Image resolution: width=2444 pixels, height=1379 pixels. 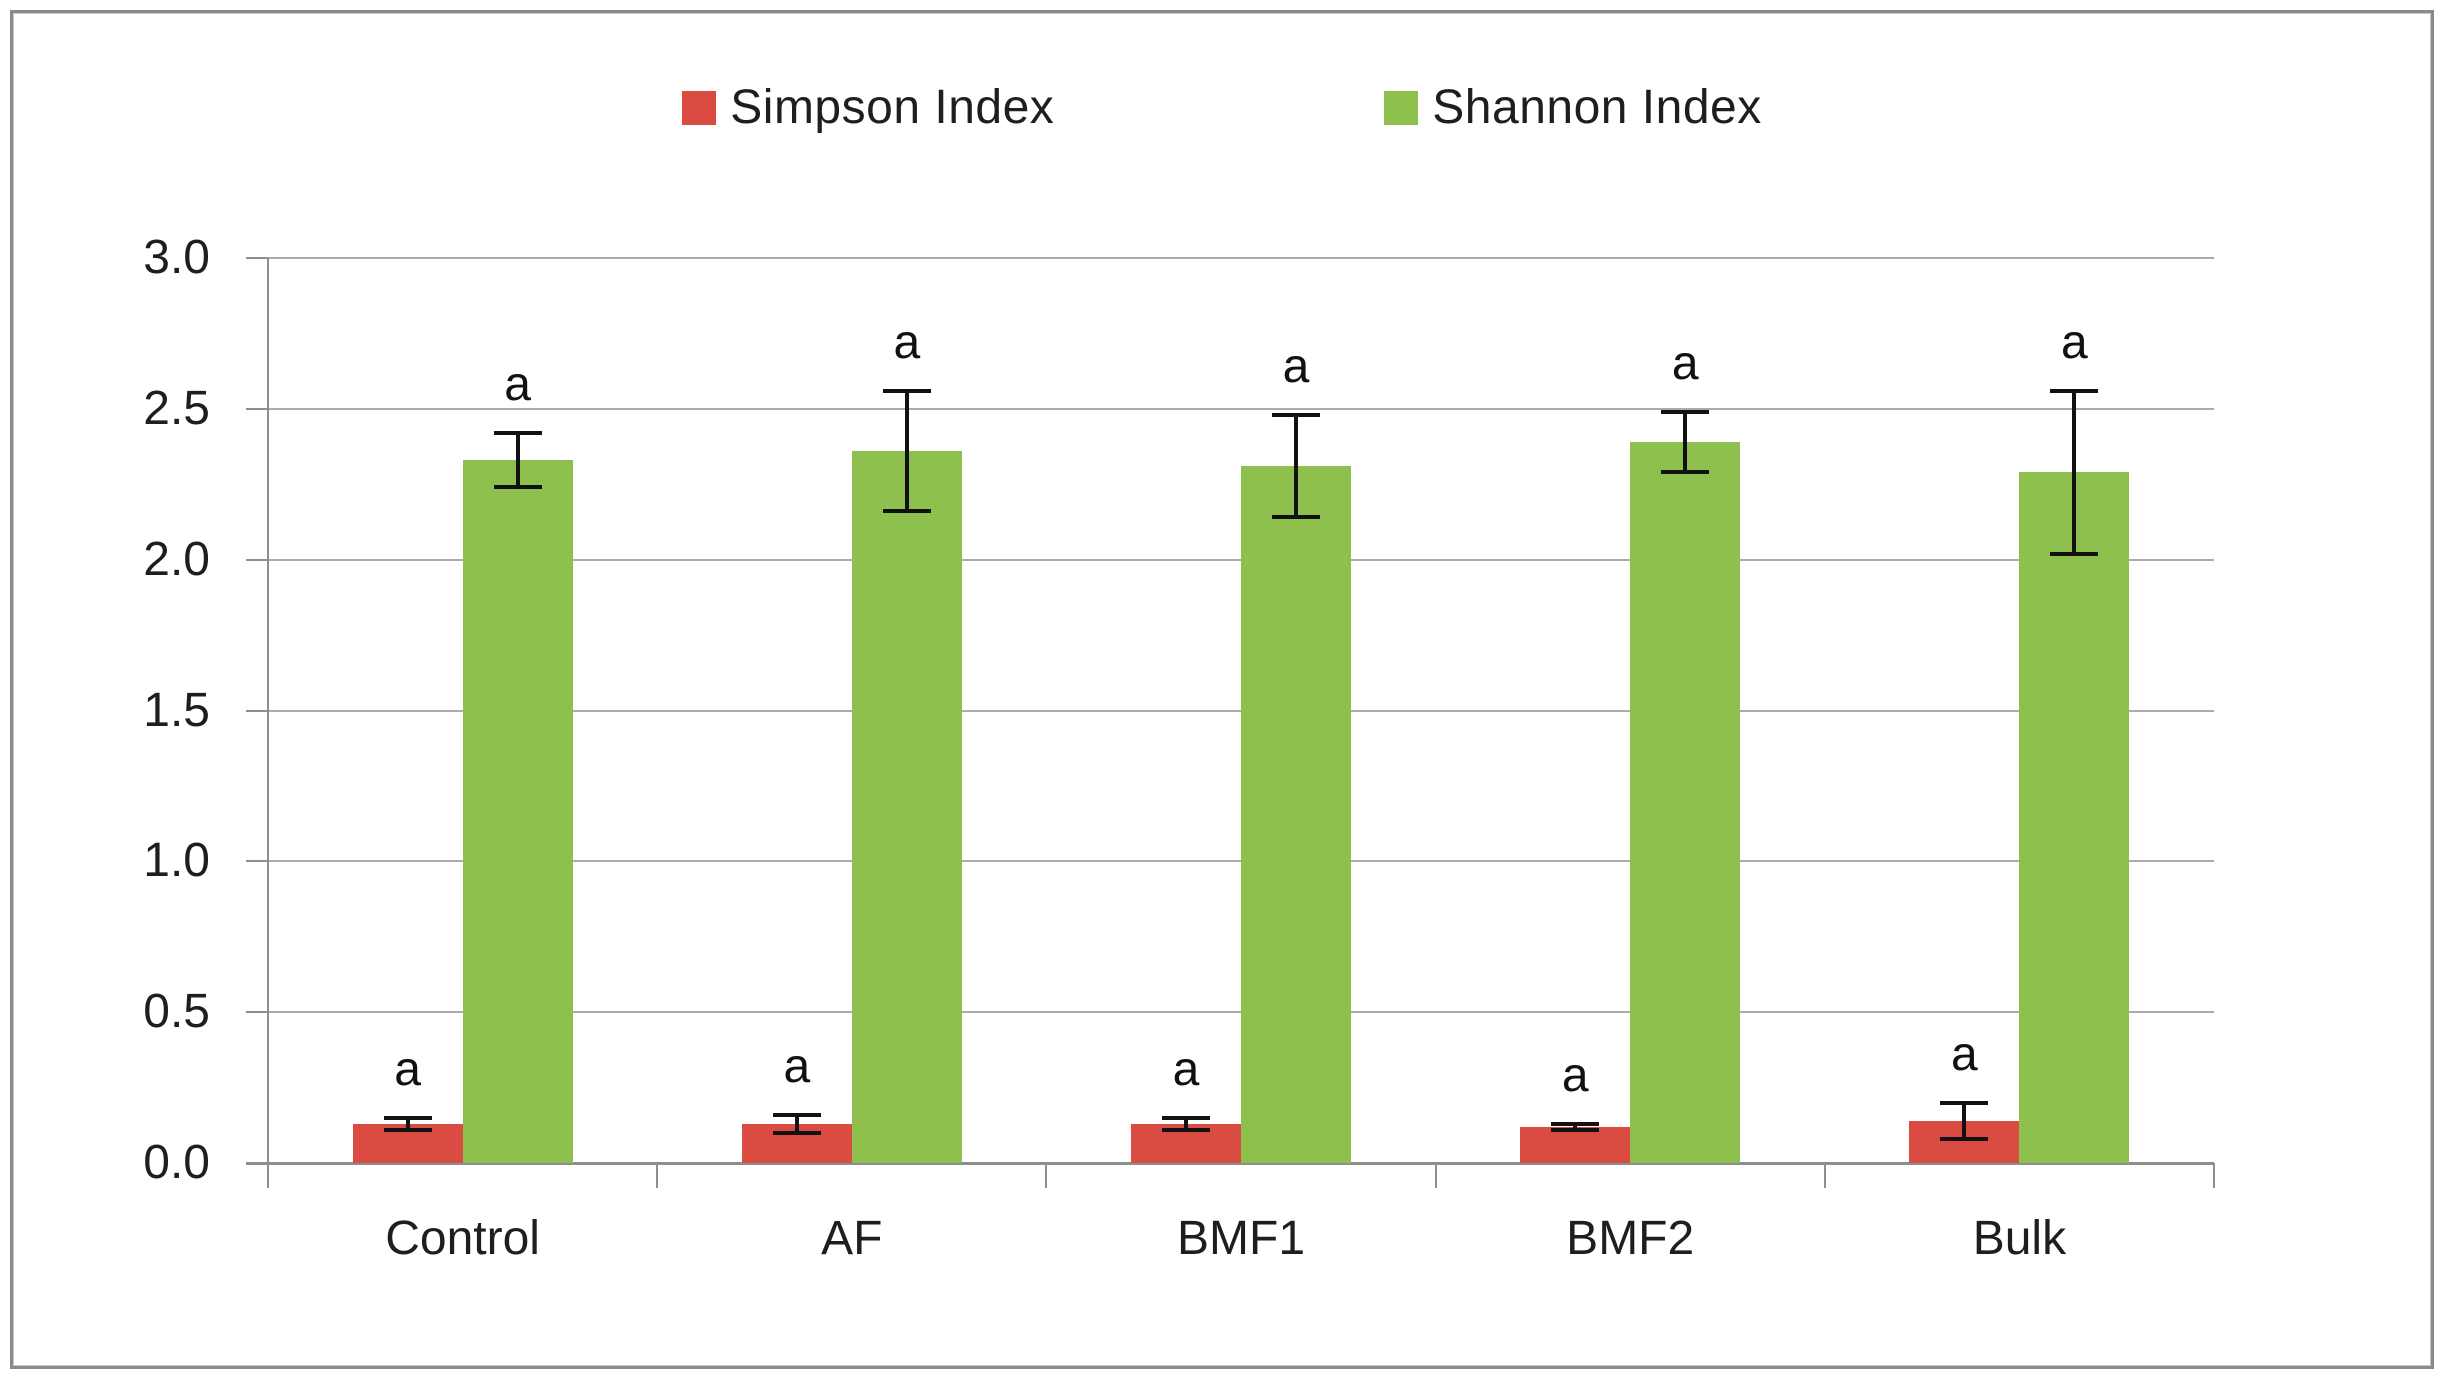 What do you see at coordinates (1401, 107) in the screenshot?
I see `shannon-swatch-icon` at bounding box center [1401, 107].